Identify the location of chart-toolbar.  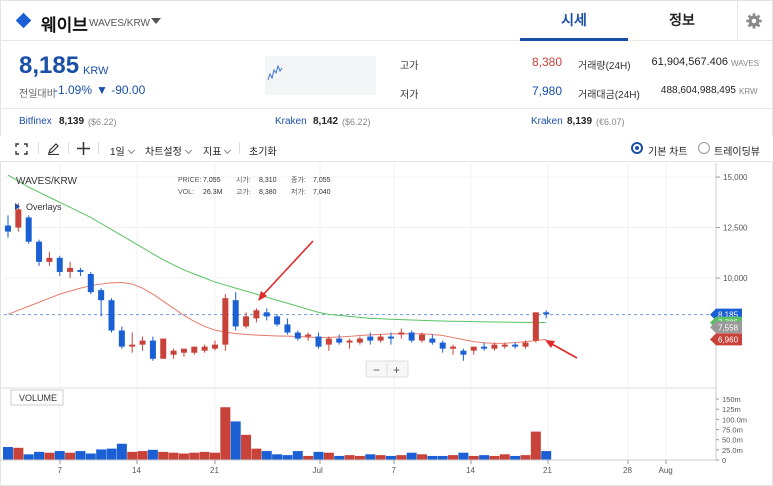
(386, 149).